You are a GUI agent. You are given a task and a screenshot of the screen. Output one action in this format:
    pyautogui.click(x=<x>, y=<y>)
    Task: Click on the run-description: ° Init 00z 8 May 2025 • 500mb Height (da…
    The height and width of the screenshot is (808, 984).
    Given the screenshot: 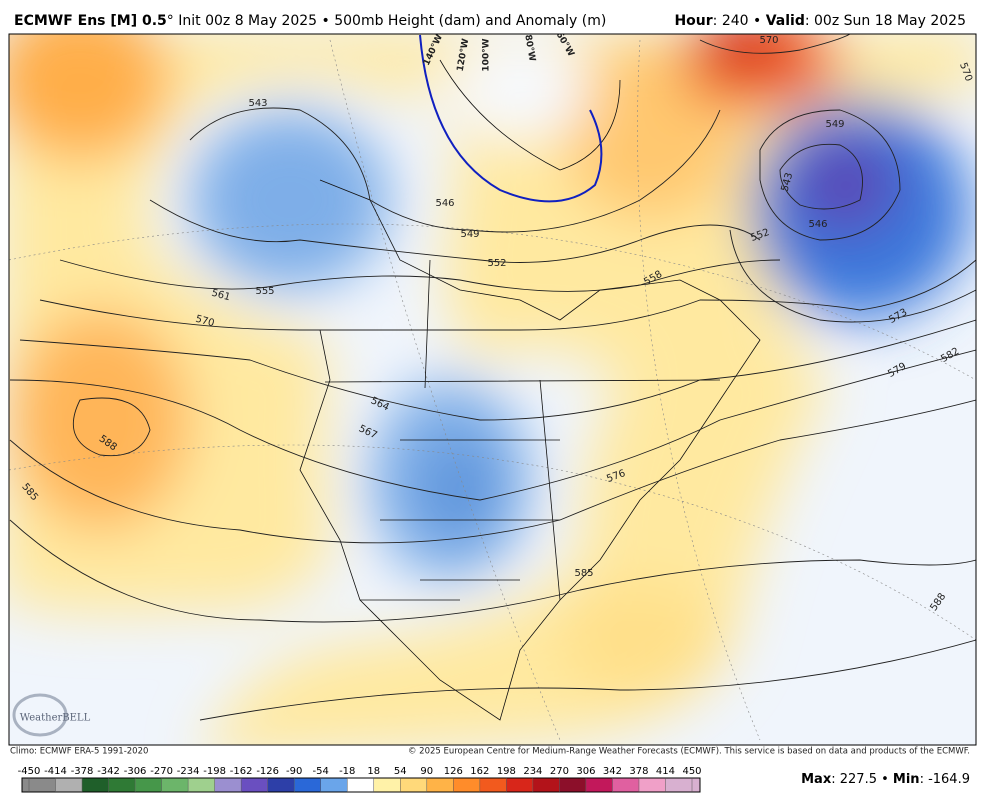 What is the action you would take?
    pyautogui.click(x=387, y=21)
    